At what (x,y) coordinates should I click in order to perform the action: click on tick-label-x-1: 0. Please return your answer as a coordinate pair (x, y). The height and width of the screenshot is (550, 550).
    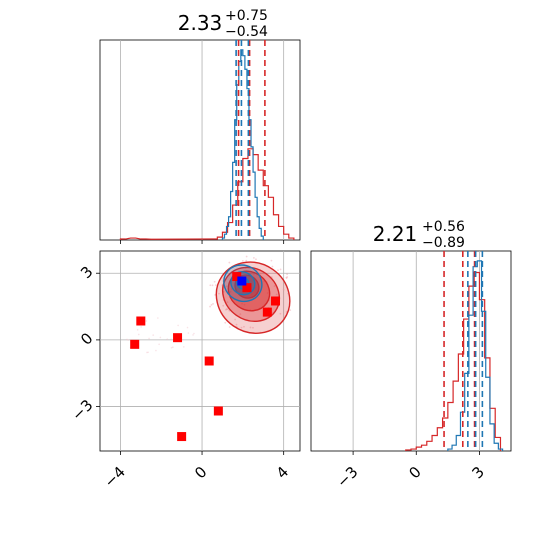
    Looking at the image, I should click on (414, 472).